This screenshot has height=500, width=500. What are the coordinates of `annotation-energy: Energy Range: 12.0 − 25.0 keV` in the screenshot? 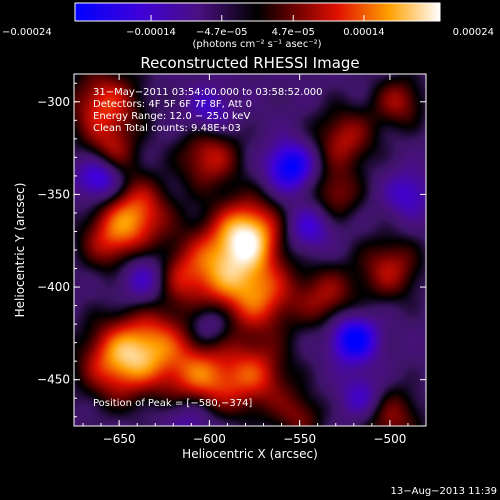 It's located at (171, 116).